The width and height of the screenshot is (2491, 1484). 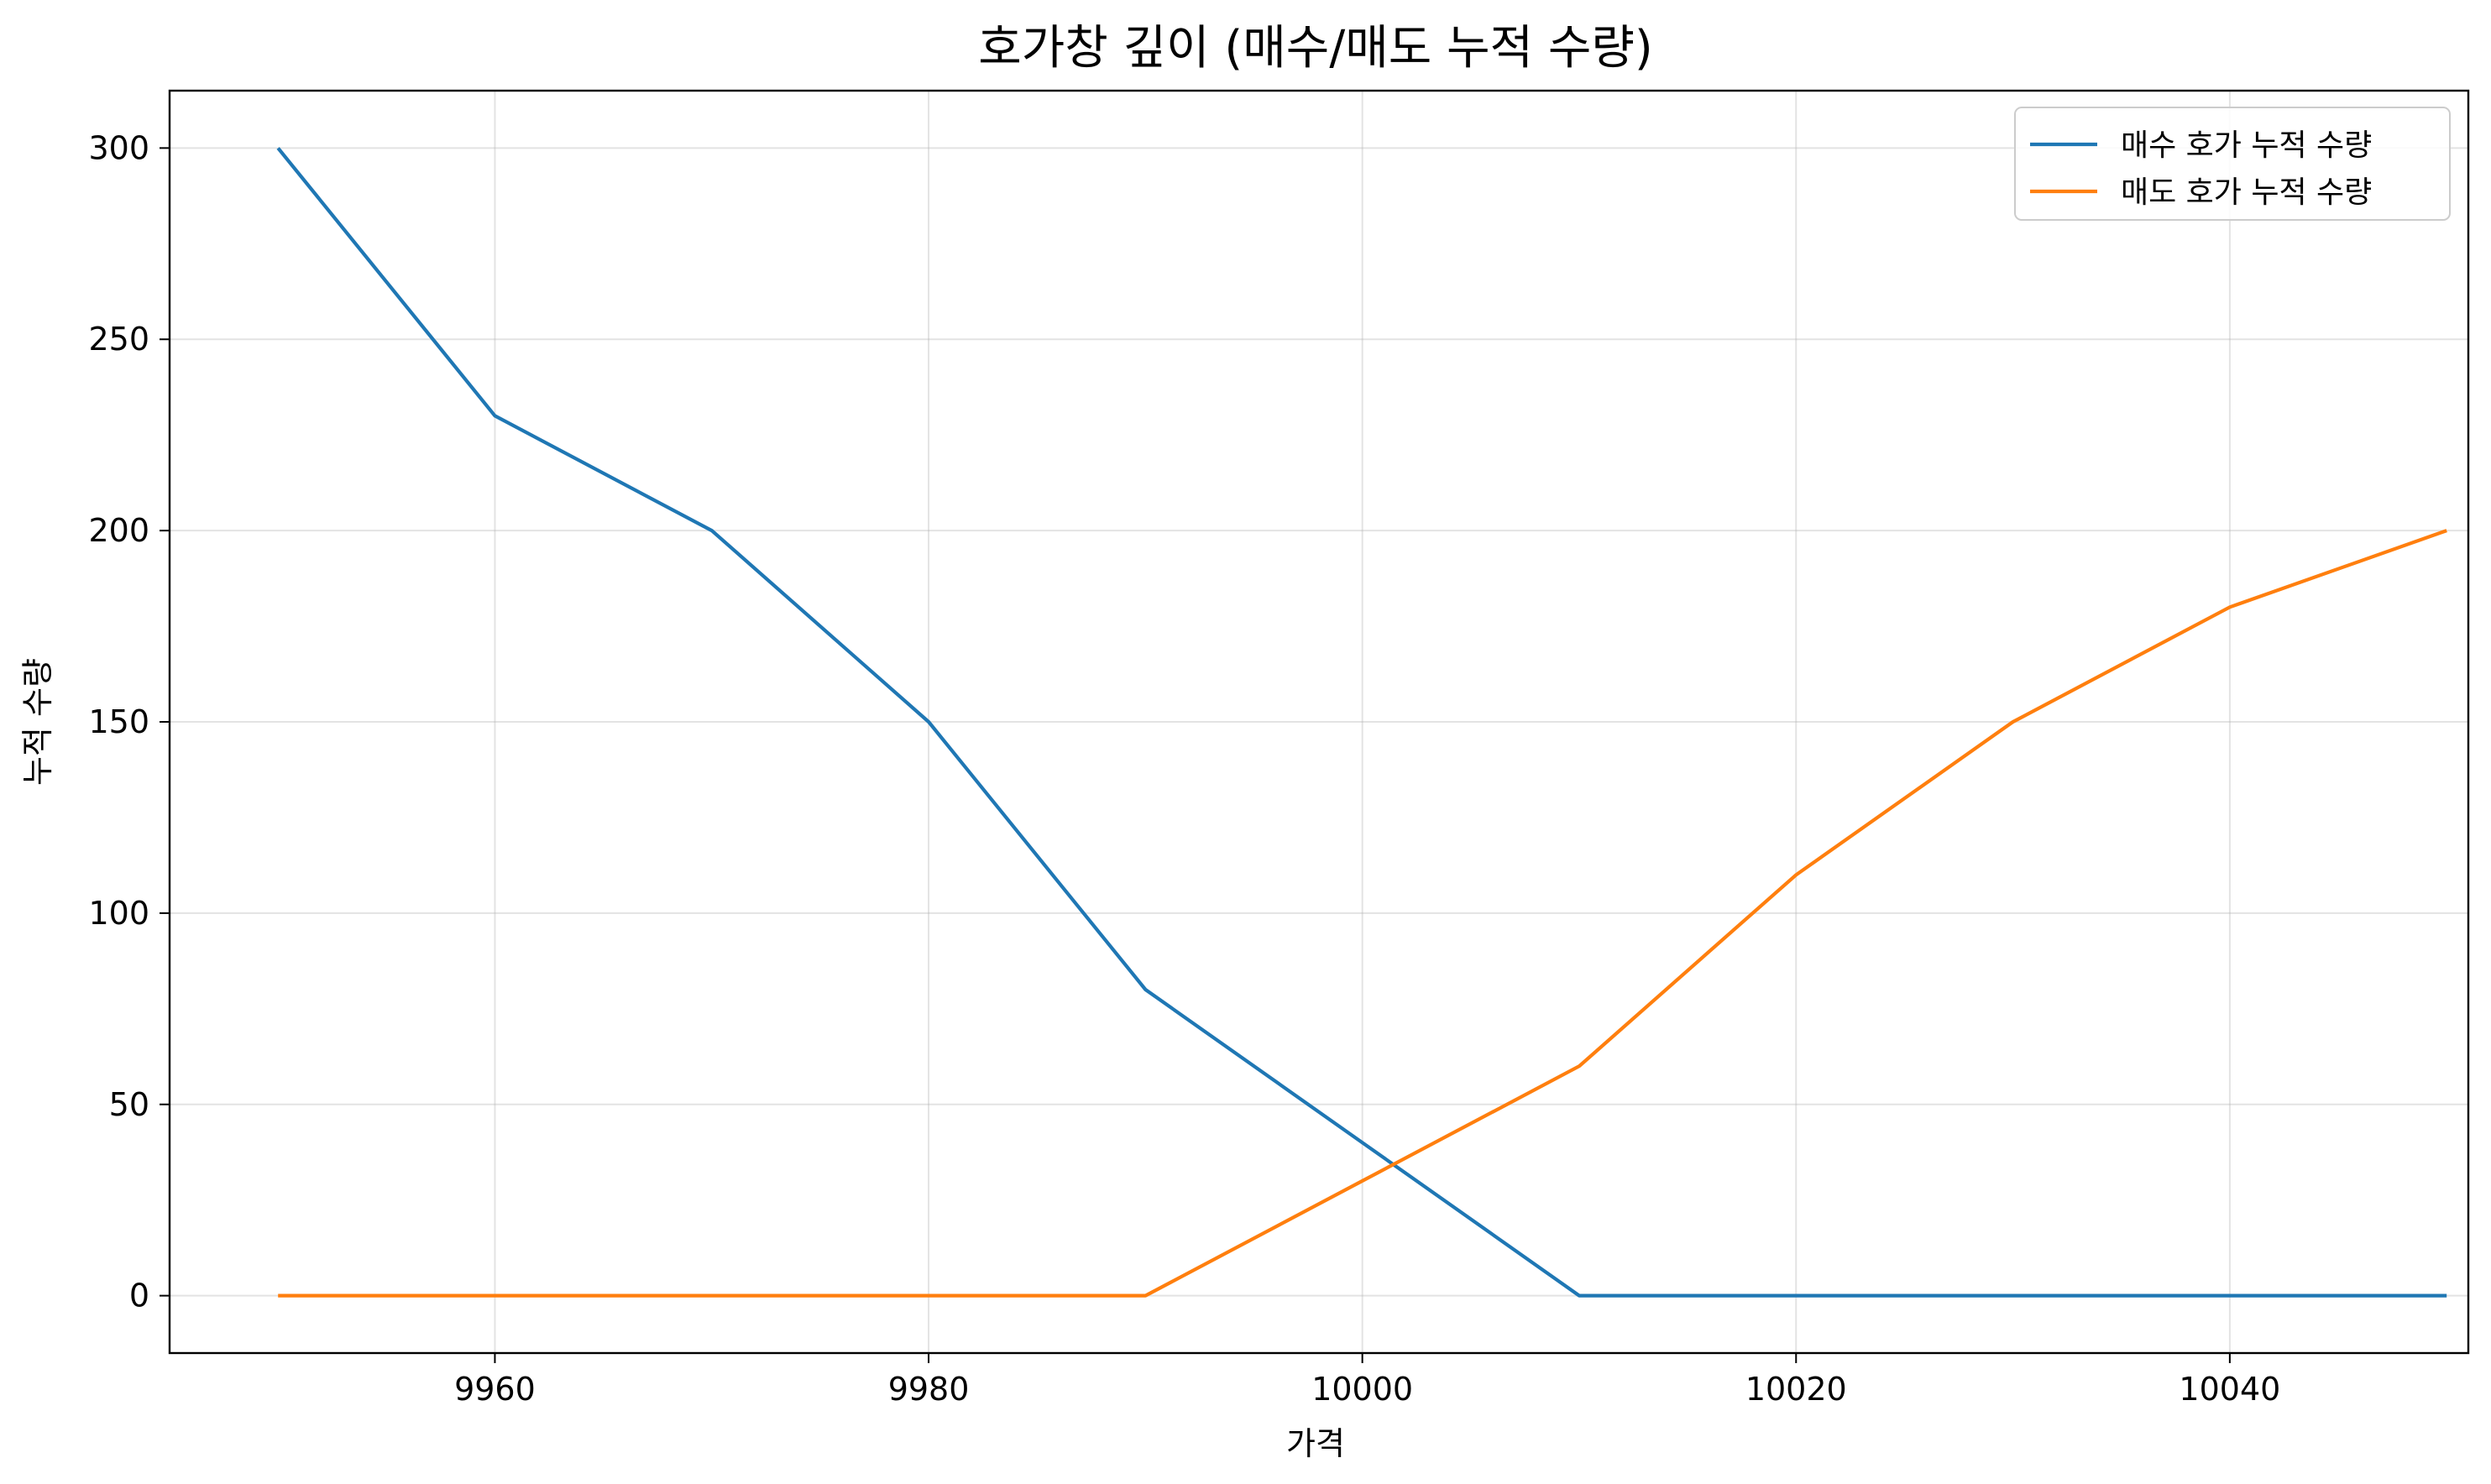 I want to click on x-tick-label: 10040, so click(x=2230, y=1389).